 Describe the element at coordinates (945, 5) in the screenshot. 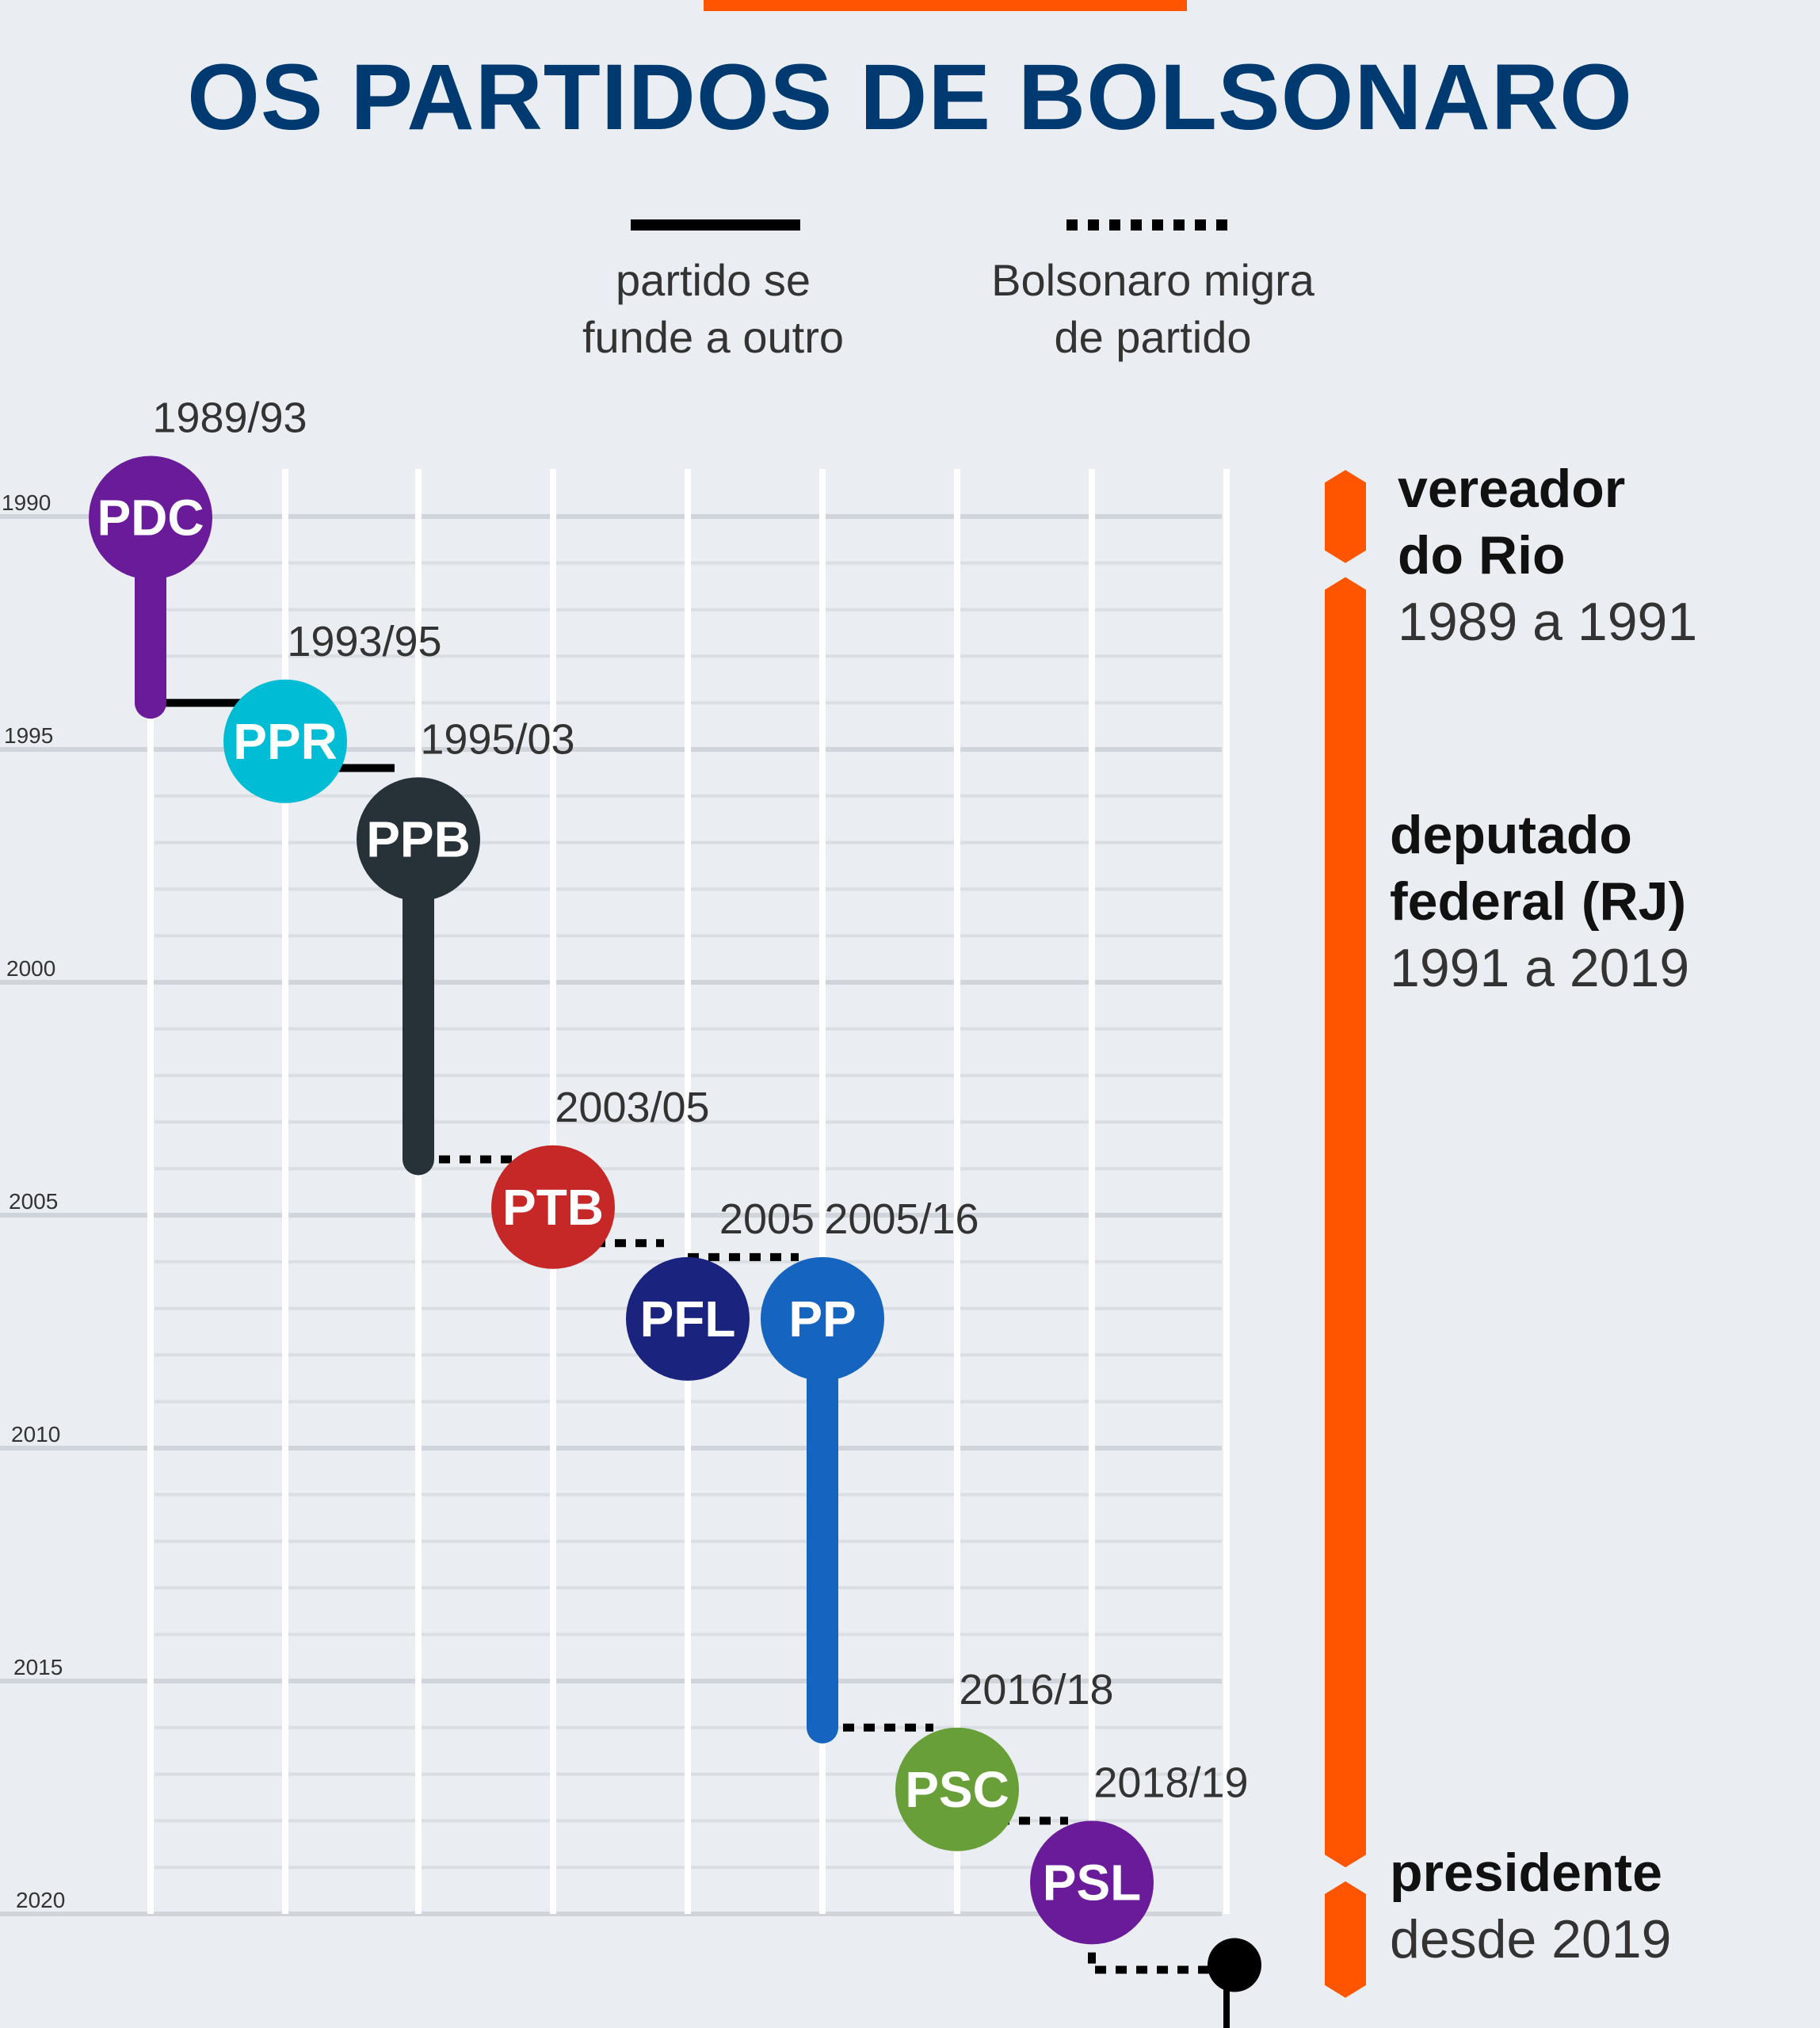

I see `top-accent-bar` at that location.